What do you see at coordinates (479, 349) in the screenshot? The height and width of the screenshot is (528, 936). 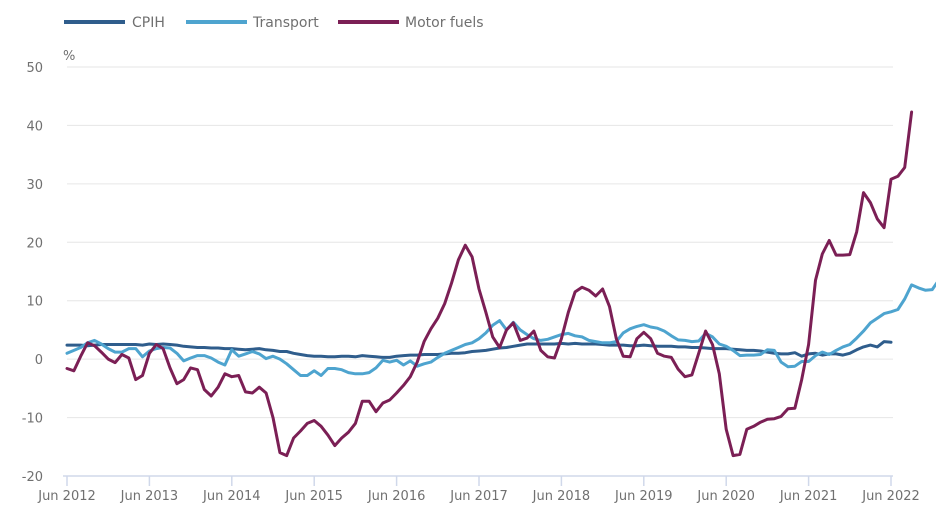 I see `series-line-cpih` at bounding box center [479, 349].